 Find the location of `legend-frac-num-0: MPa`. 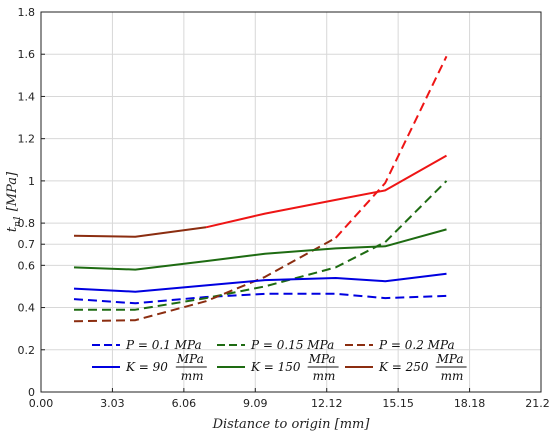

legend-frac-num-0: MPa is located at coordinates (190, 359).